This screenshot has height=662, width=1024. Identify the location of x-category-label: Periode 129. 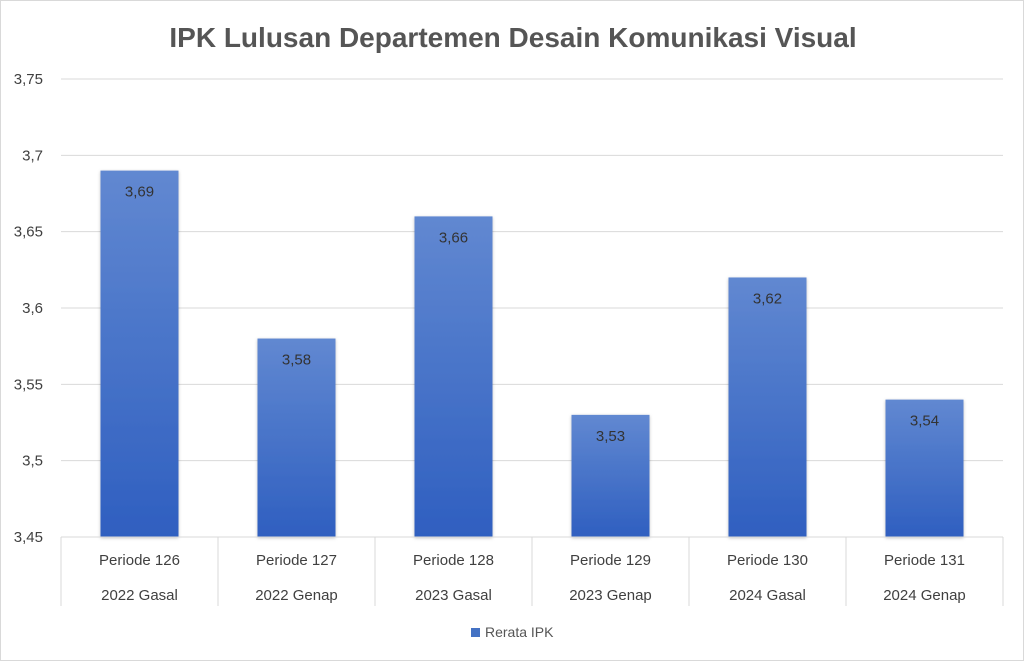
(610, 560).